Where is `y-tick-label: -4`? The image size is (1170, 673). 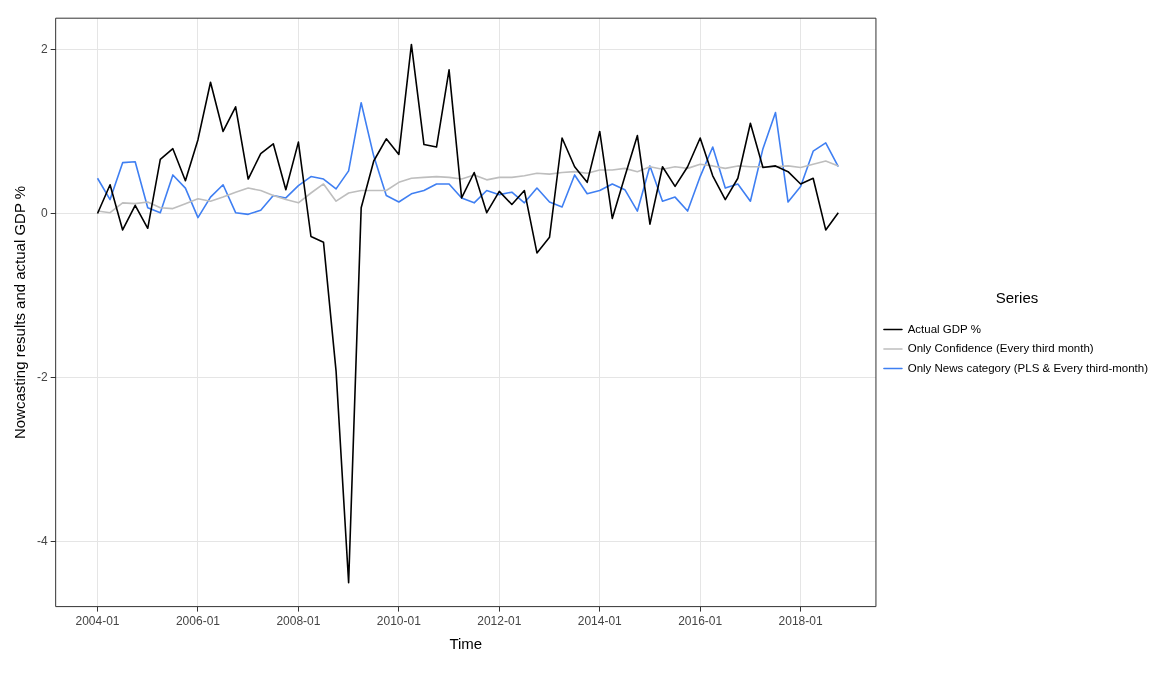
y-tick-label: -4 is located at coordinates (42, 541).